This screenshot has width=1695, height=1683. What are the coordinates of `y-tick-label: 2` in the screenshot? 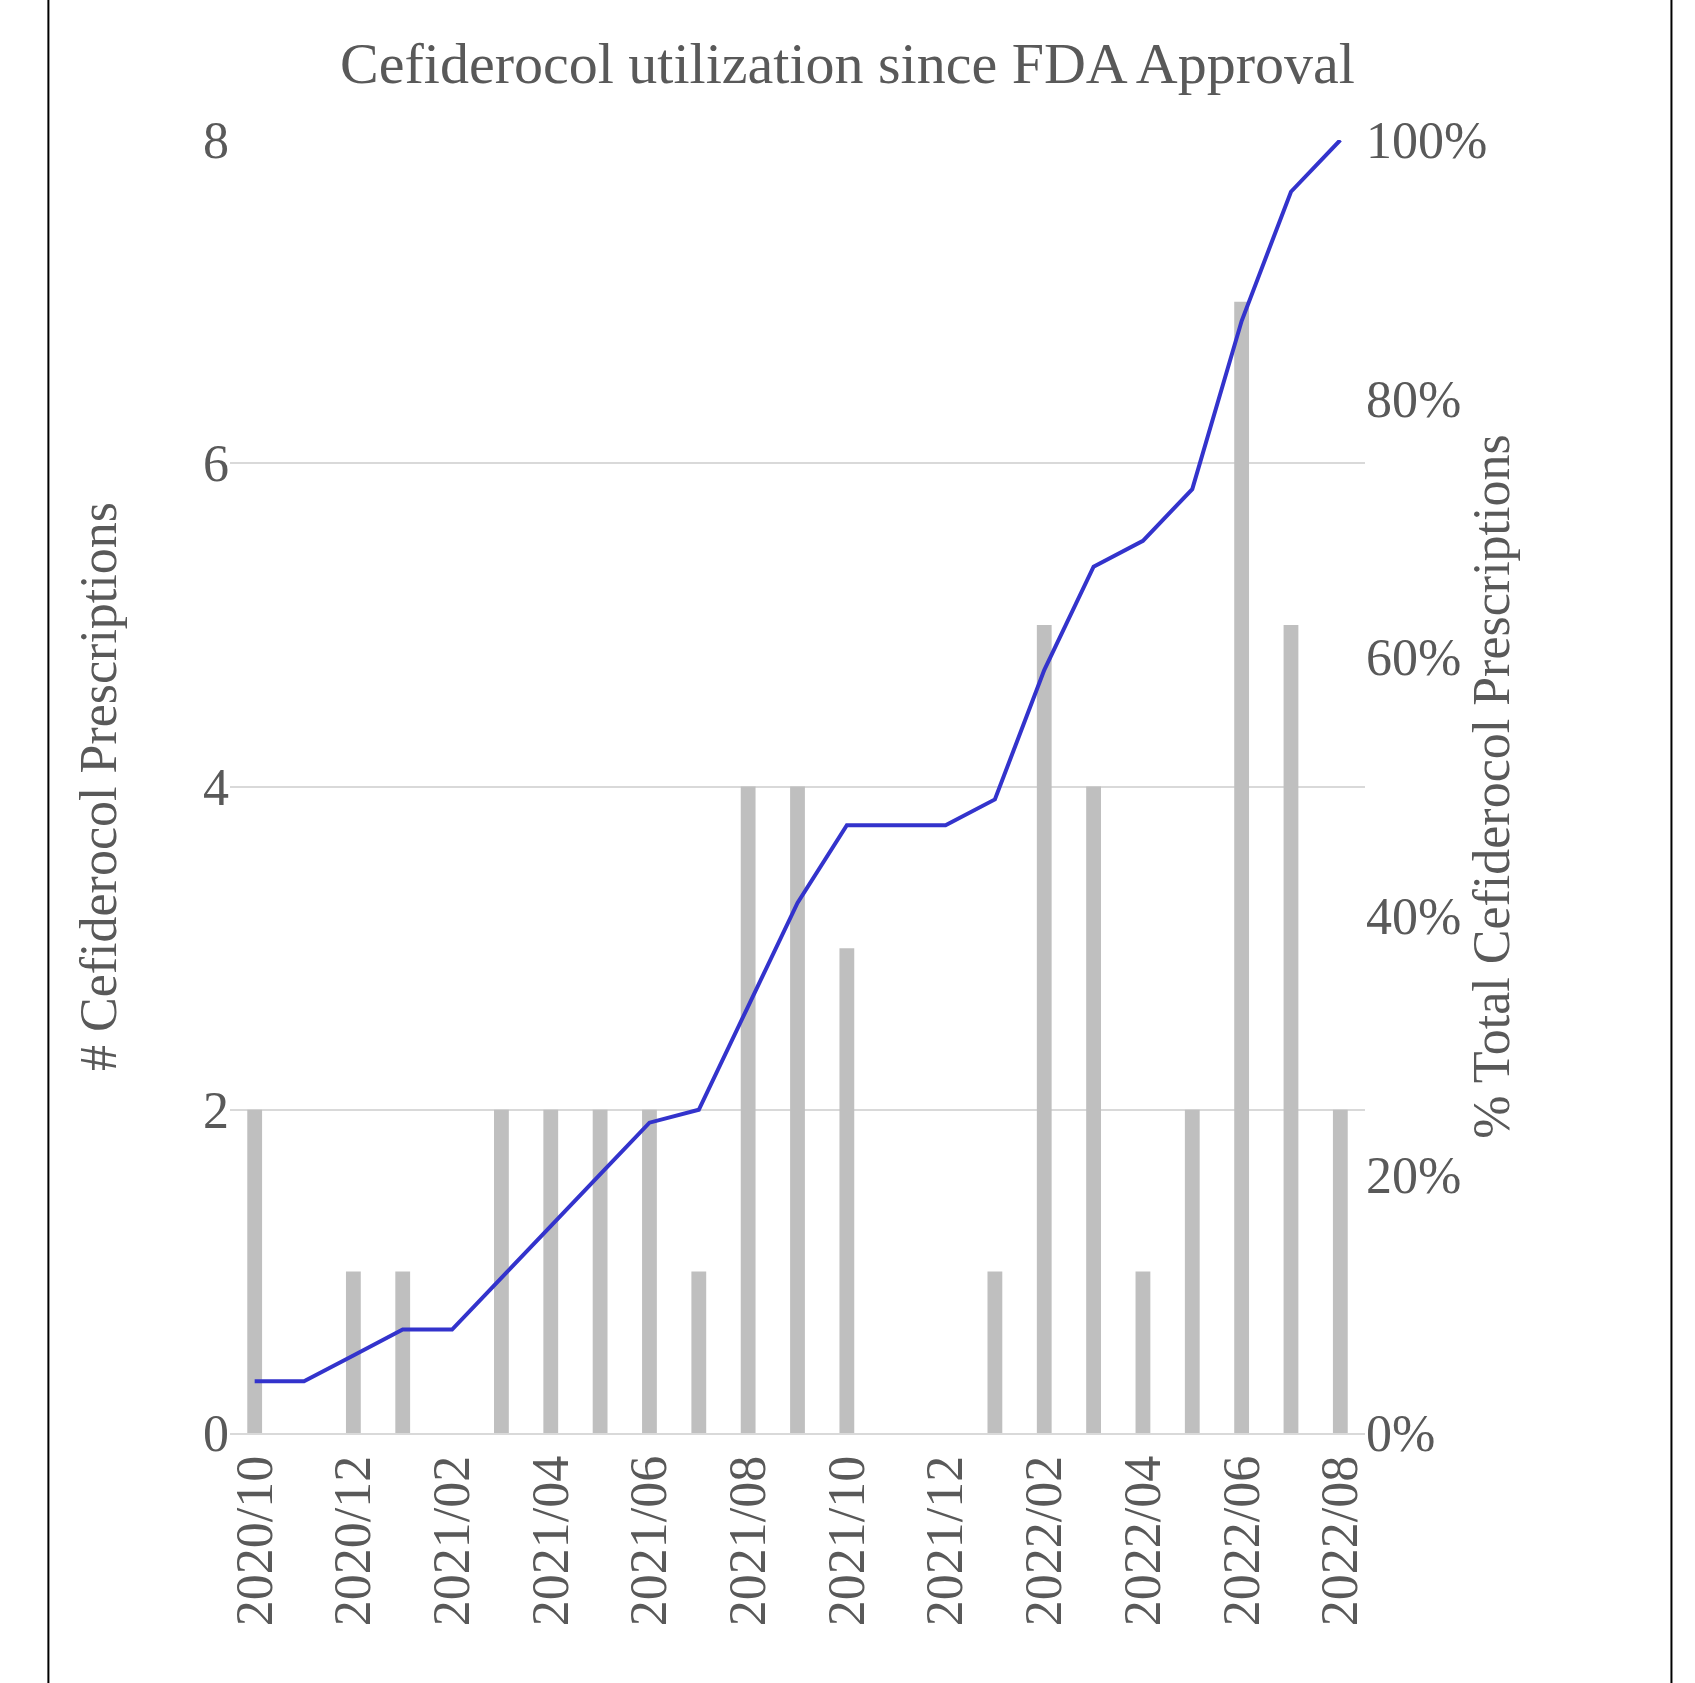 It's located at (216, 1110).